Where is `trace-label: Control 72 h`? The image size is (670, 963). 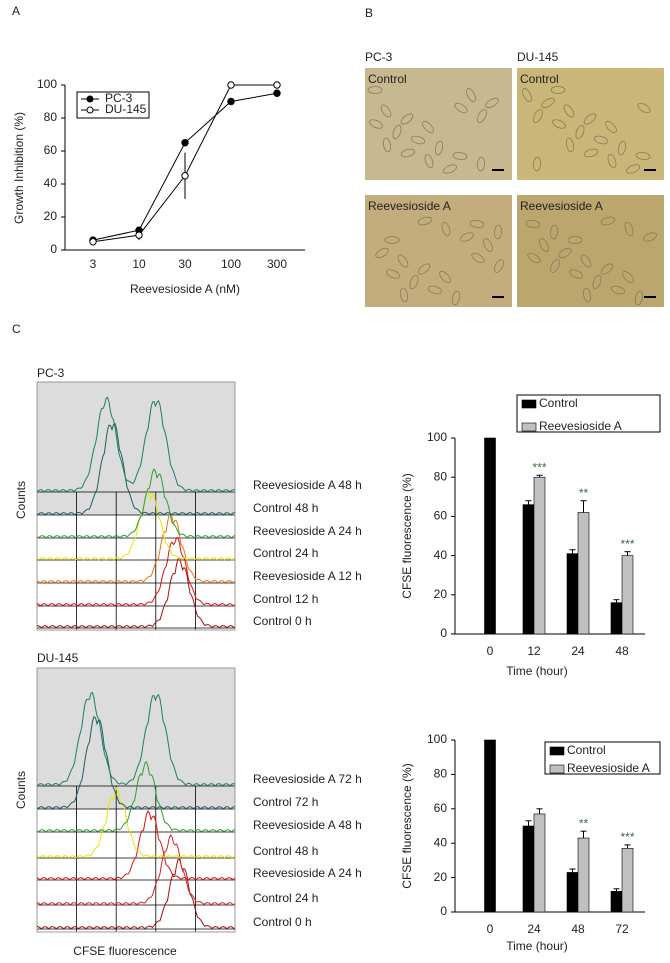
trace-label: Control 72 h is located at coordinates (285, 802).